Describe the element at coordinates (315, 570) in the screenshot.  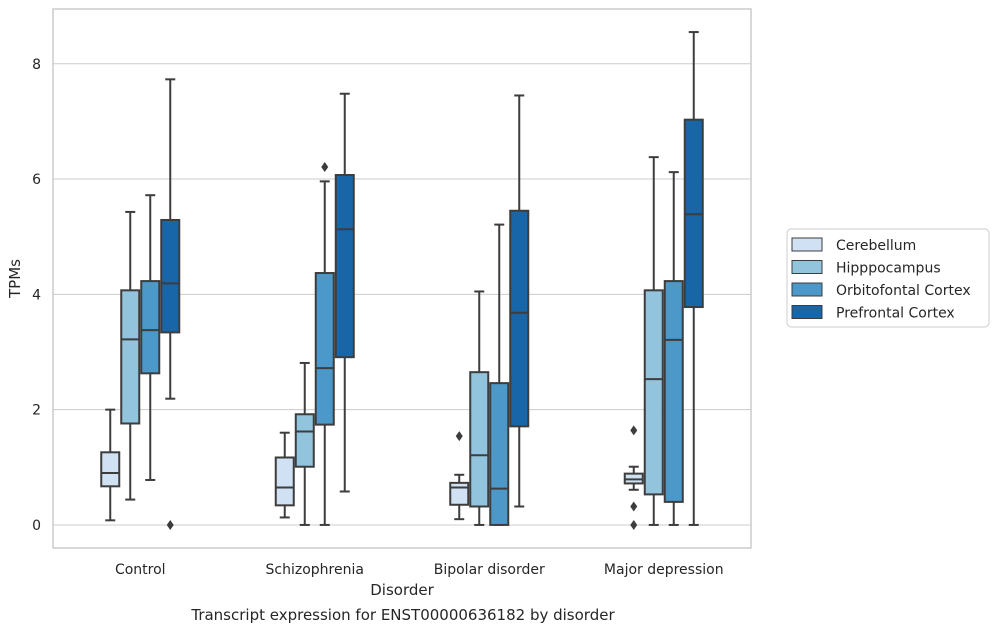
I see `x-tick-label-1: Schizophrenia` at that location.